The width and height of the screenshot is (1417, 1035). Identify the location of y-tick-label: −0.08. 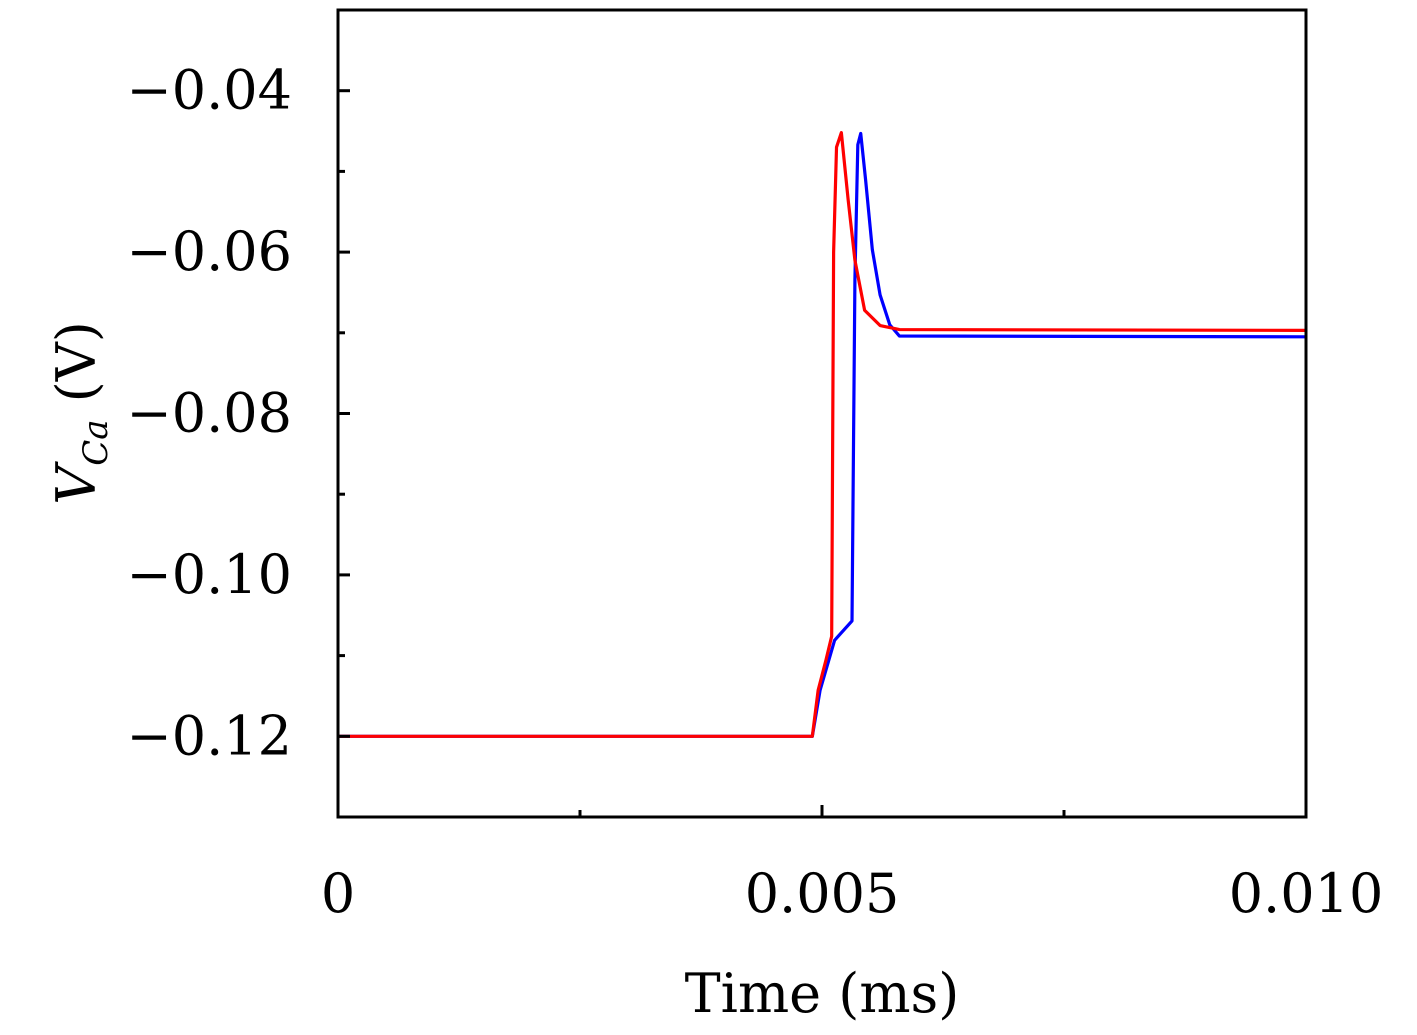
(209, 413).